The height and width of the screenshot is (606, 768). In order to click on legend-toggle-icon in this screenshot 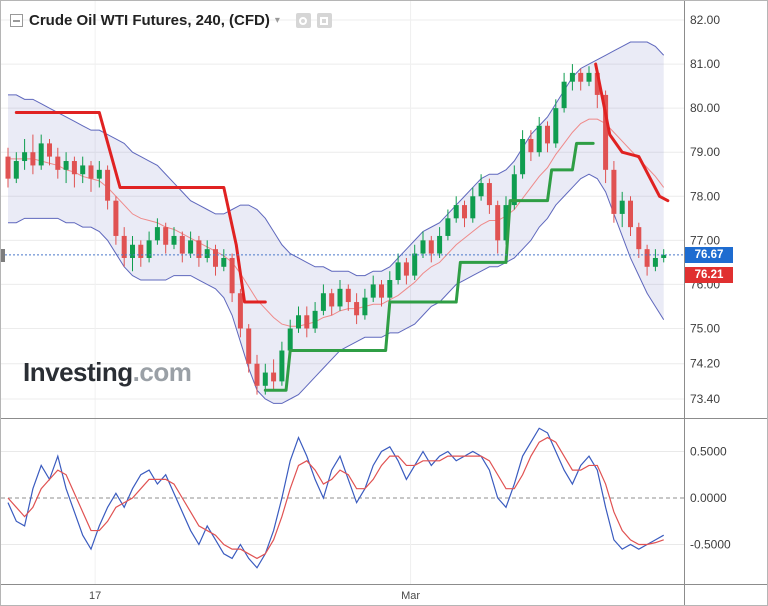, I will do `click(16, 20)`.